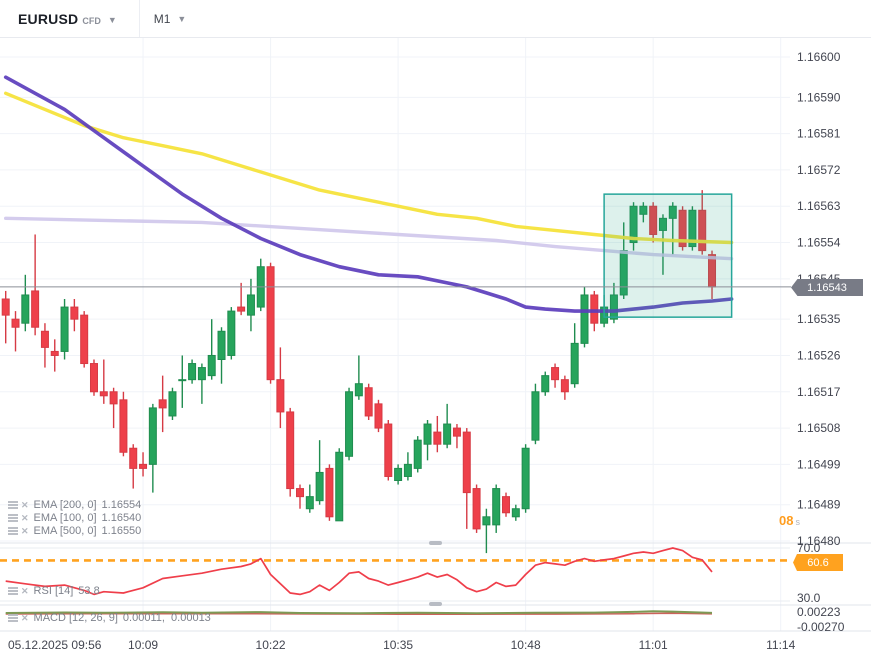  I want to click on rsi-level-badge: 60.6, so click(818, 562).